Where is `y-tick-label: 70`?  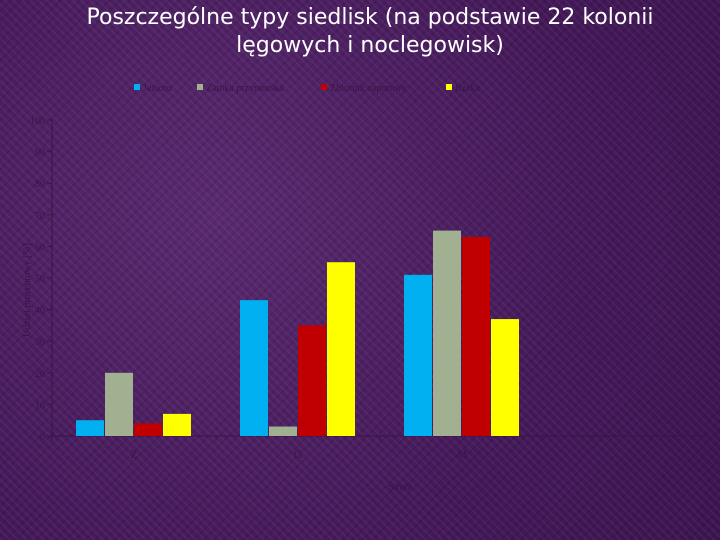
y-tick-label: 70 is located at coordinates (40, 216).